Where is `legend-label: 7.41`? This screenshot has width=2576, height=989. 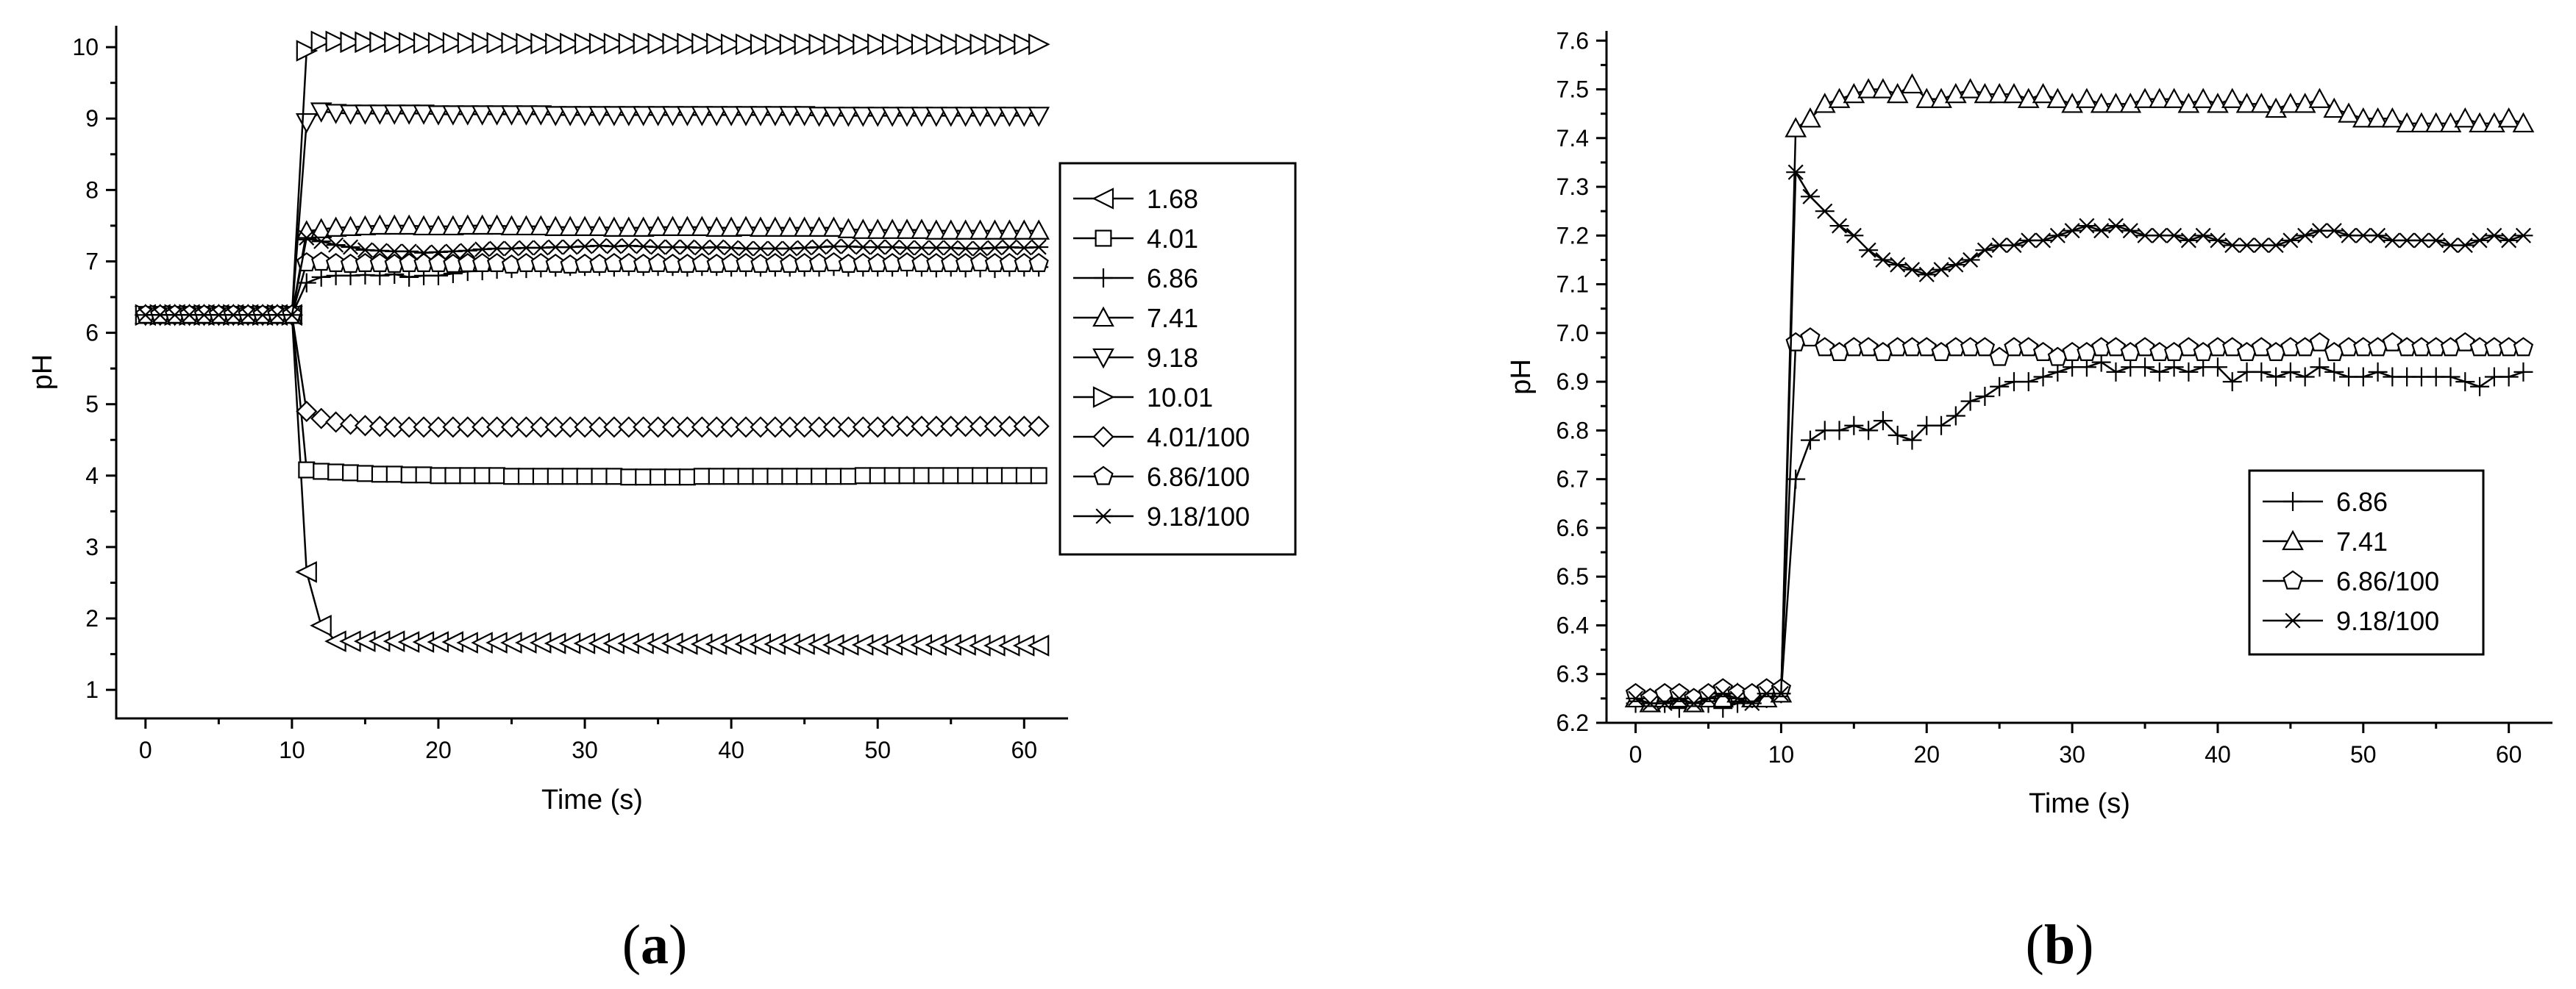 legend-label: 7.41 is located at coordinates (2362, 541).